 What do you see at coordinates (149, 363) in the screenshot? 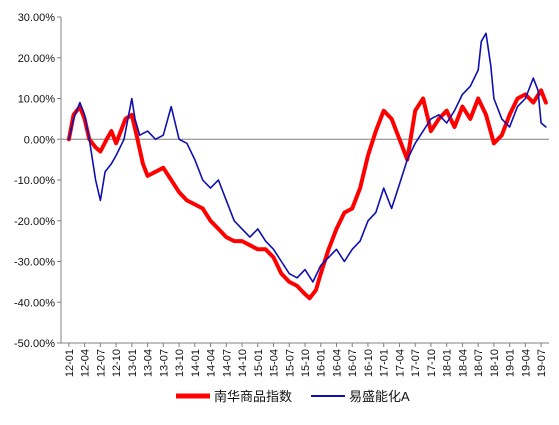
I see `x-tick-label: 13-04` at bounding box center [149, 363].